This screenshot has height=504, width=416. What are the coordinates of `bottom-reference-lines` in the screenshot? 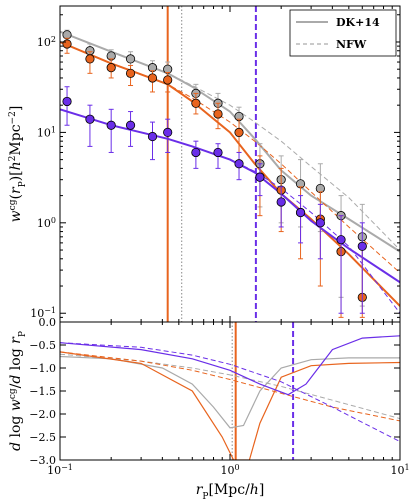 It's located at (263, 391).